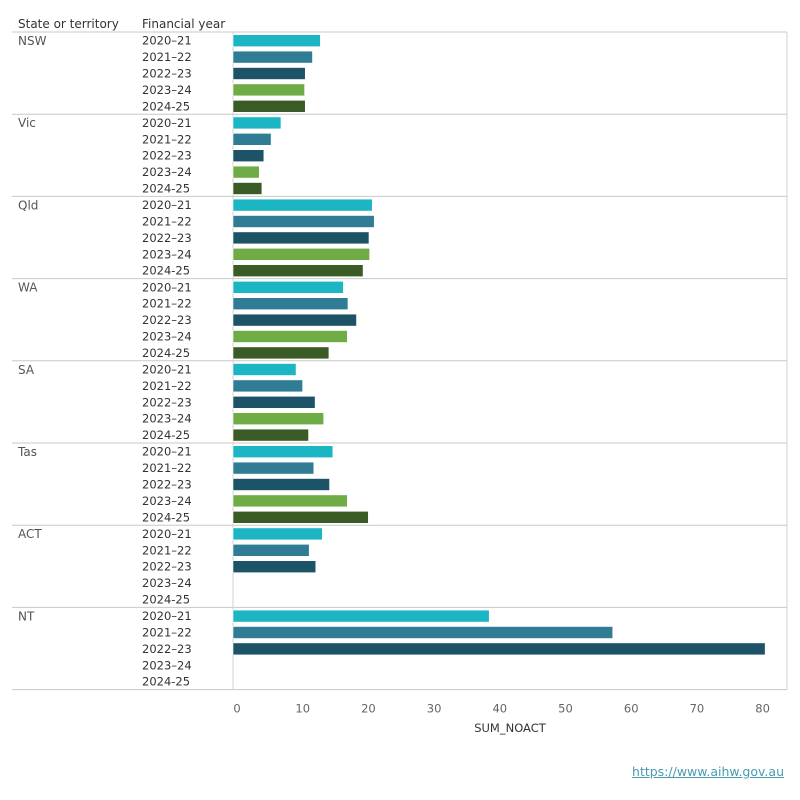 This screenshot has width=800, height=800. I want to click on x-axis: 0 10 20 30 40 50 60 70 80, so click(501, 709).